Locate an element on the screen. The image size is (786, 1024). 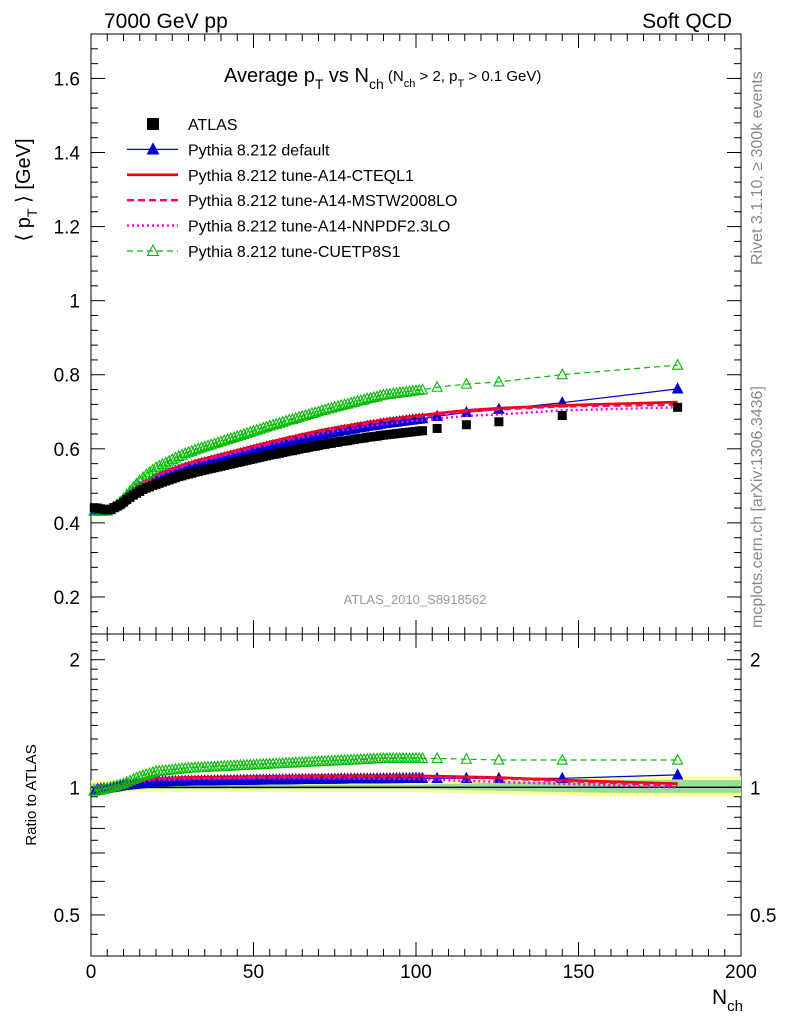
ratio-y-tick-label-right: 0.5 is located at coordinates (763, 916).